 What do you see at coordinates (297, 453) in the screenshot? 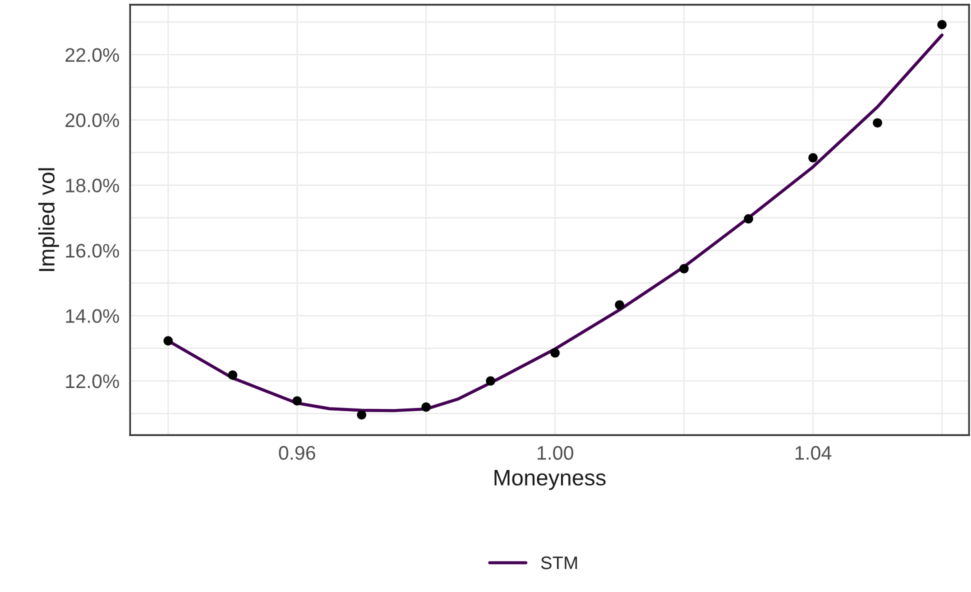
I see `x-tick-label: 0.96` at bounding box center [297, 453].